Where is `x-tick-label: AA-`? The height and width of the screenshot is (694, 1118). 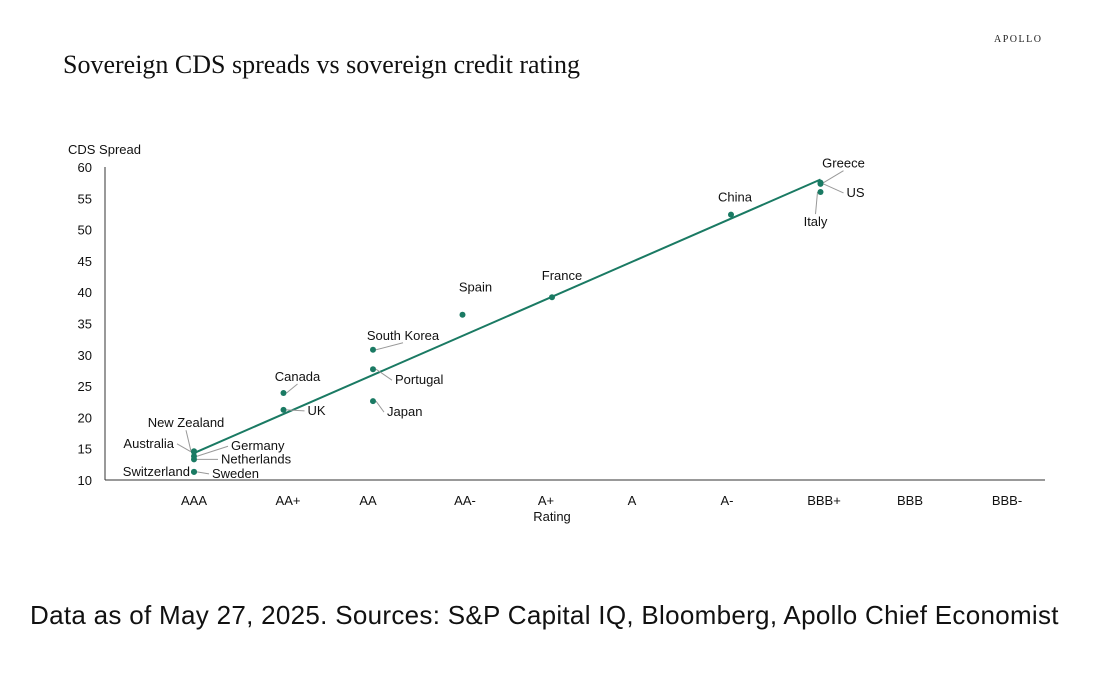
x-tick-label: AA- is located at coordinates (465, 500).